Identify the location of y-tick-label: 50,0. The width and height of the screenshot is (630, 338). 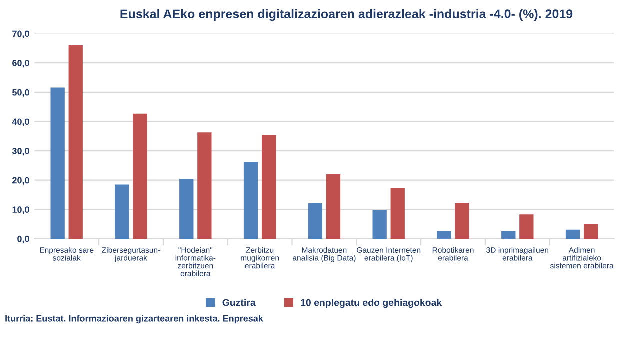
(21, 93).